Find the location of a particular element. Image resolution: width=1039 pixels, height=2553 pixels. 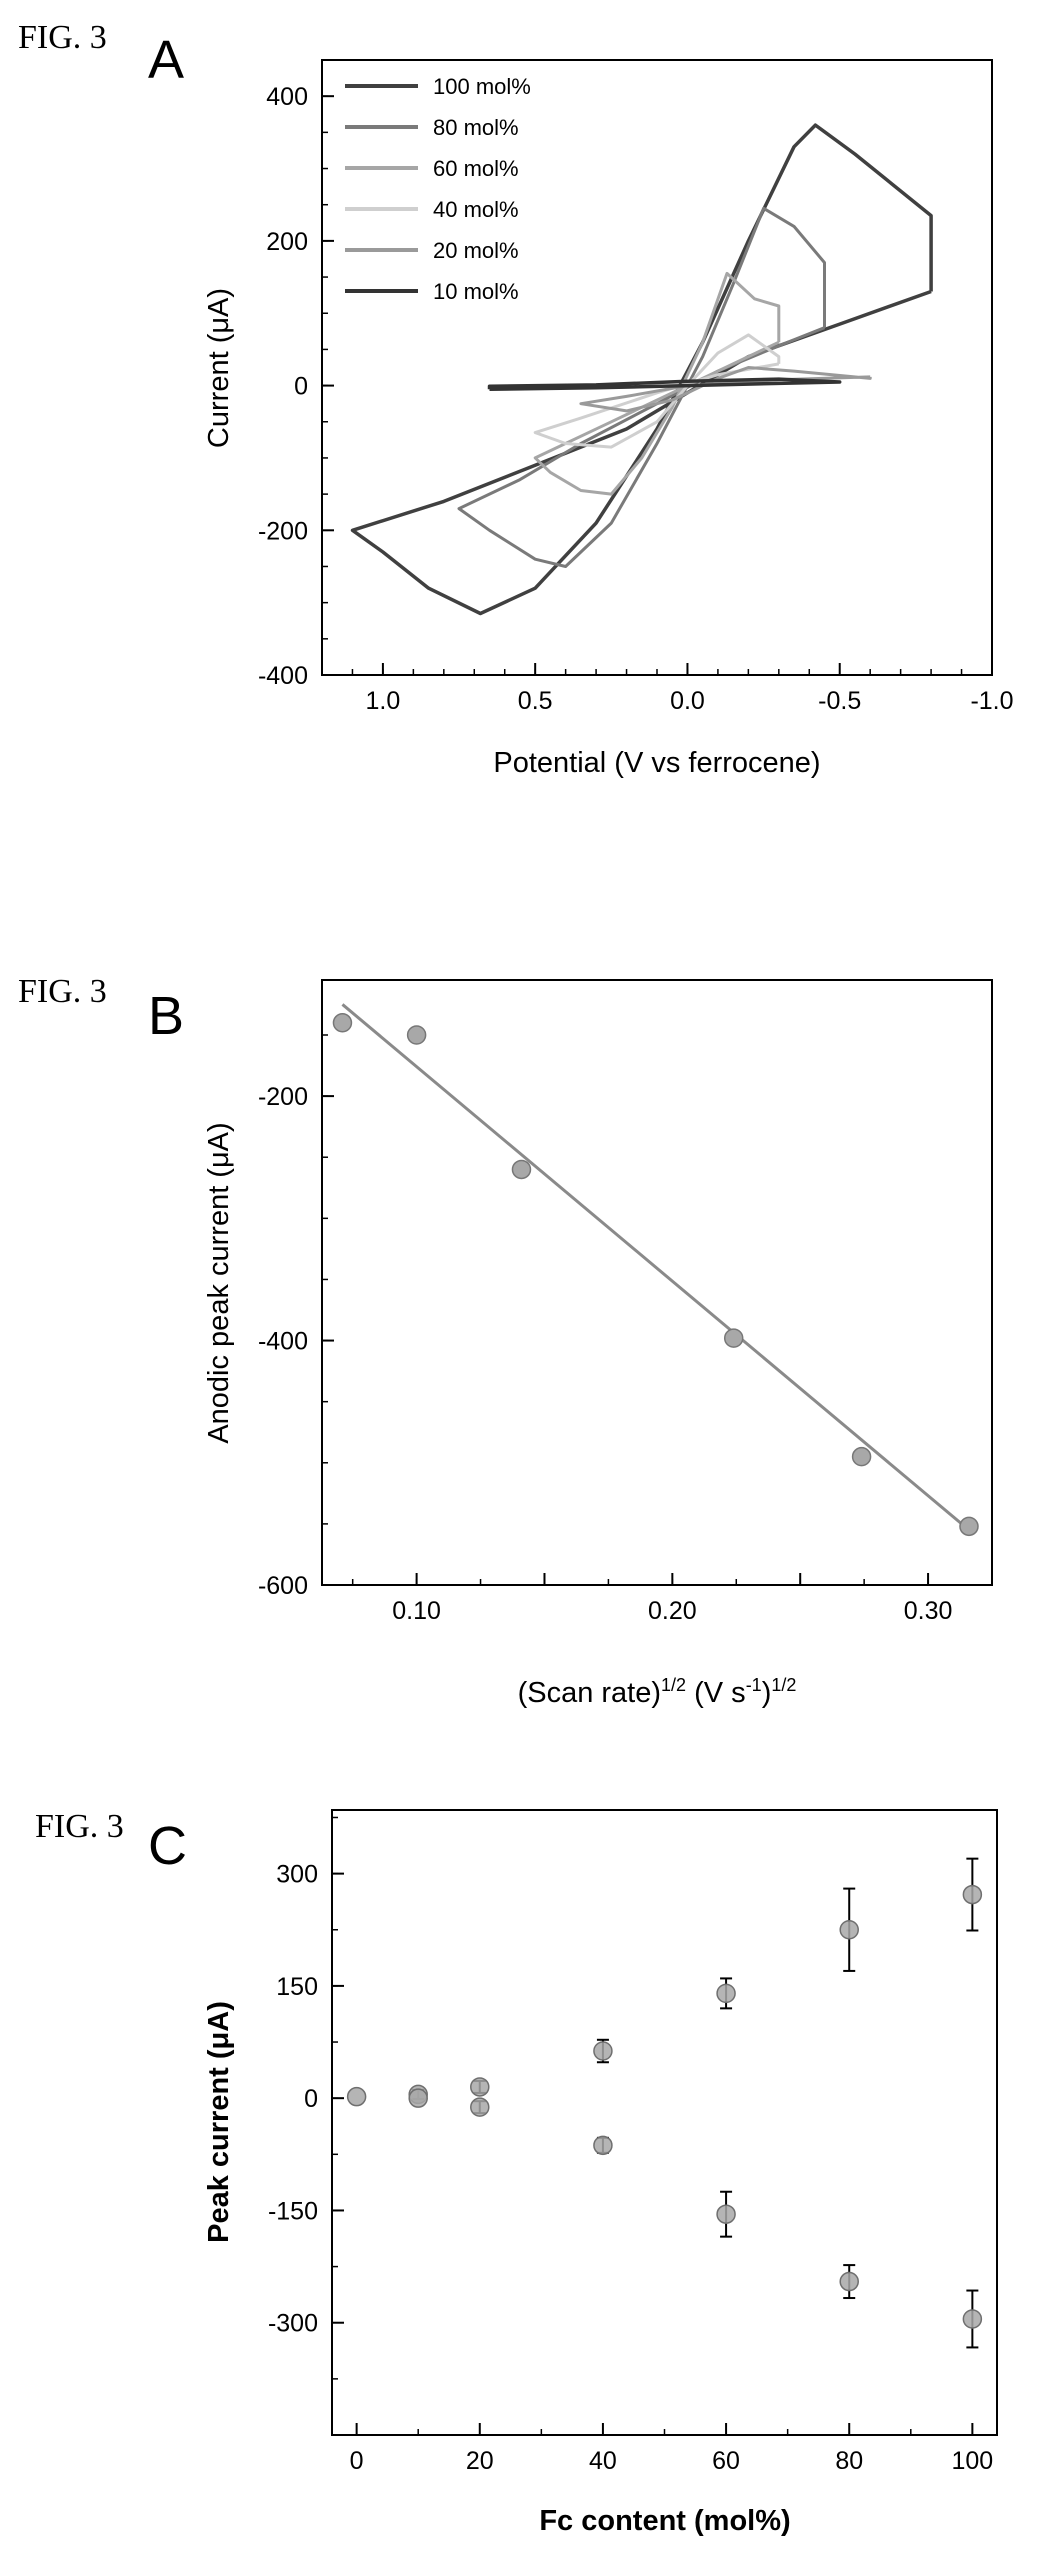

series-group-b is located at coordinates (655, 1270).